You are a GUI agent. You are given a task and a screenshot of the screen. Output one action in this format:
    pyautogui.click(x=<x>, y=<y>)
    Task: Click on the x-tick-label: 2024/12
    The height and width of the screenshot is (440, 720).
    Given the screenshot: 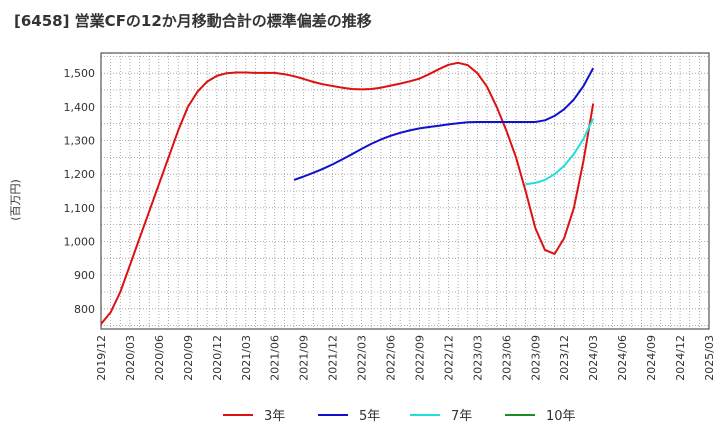 What is the action you would take?
    pyautogui.click(x=680, y=358)
    